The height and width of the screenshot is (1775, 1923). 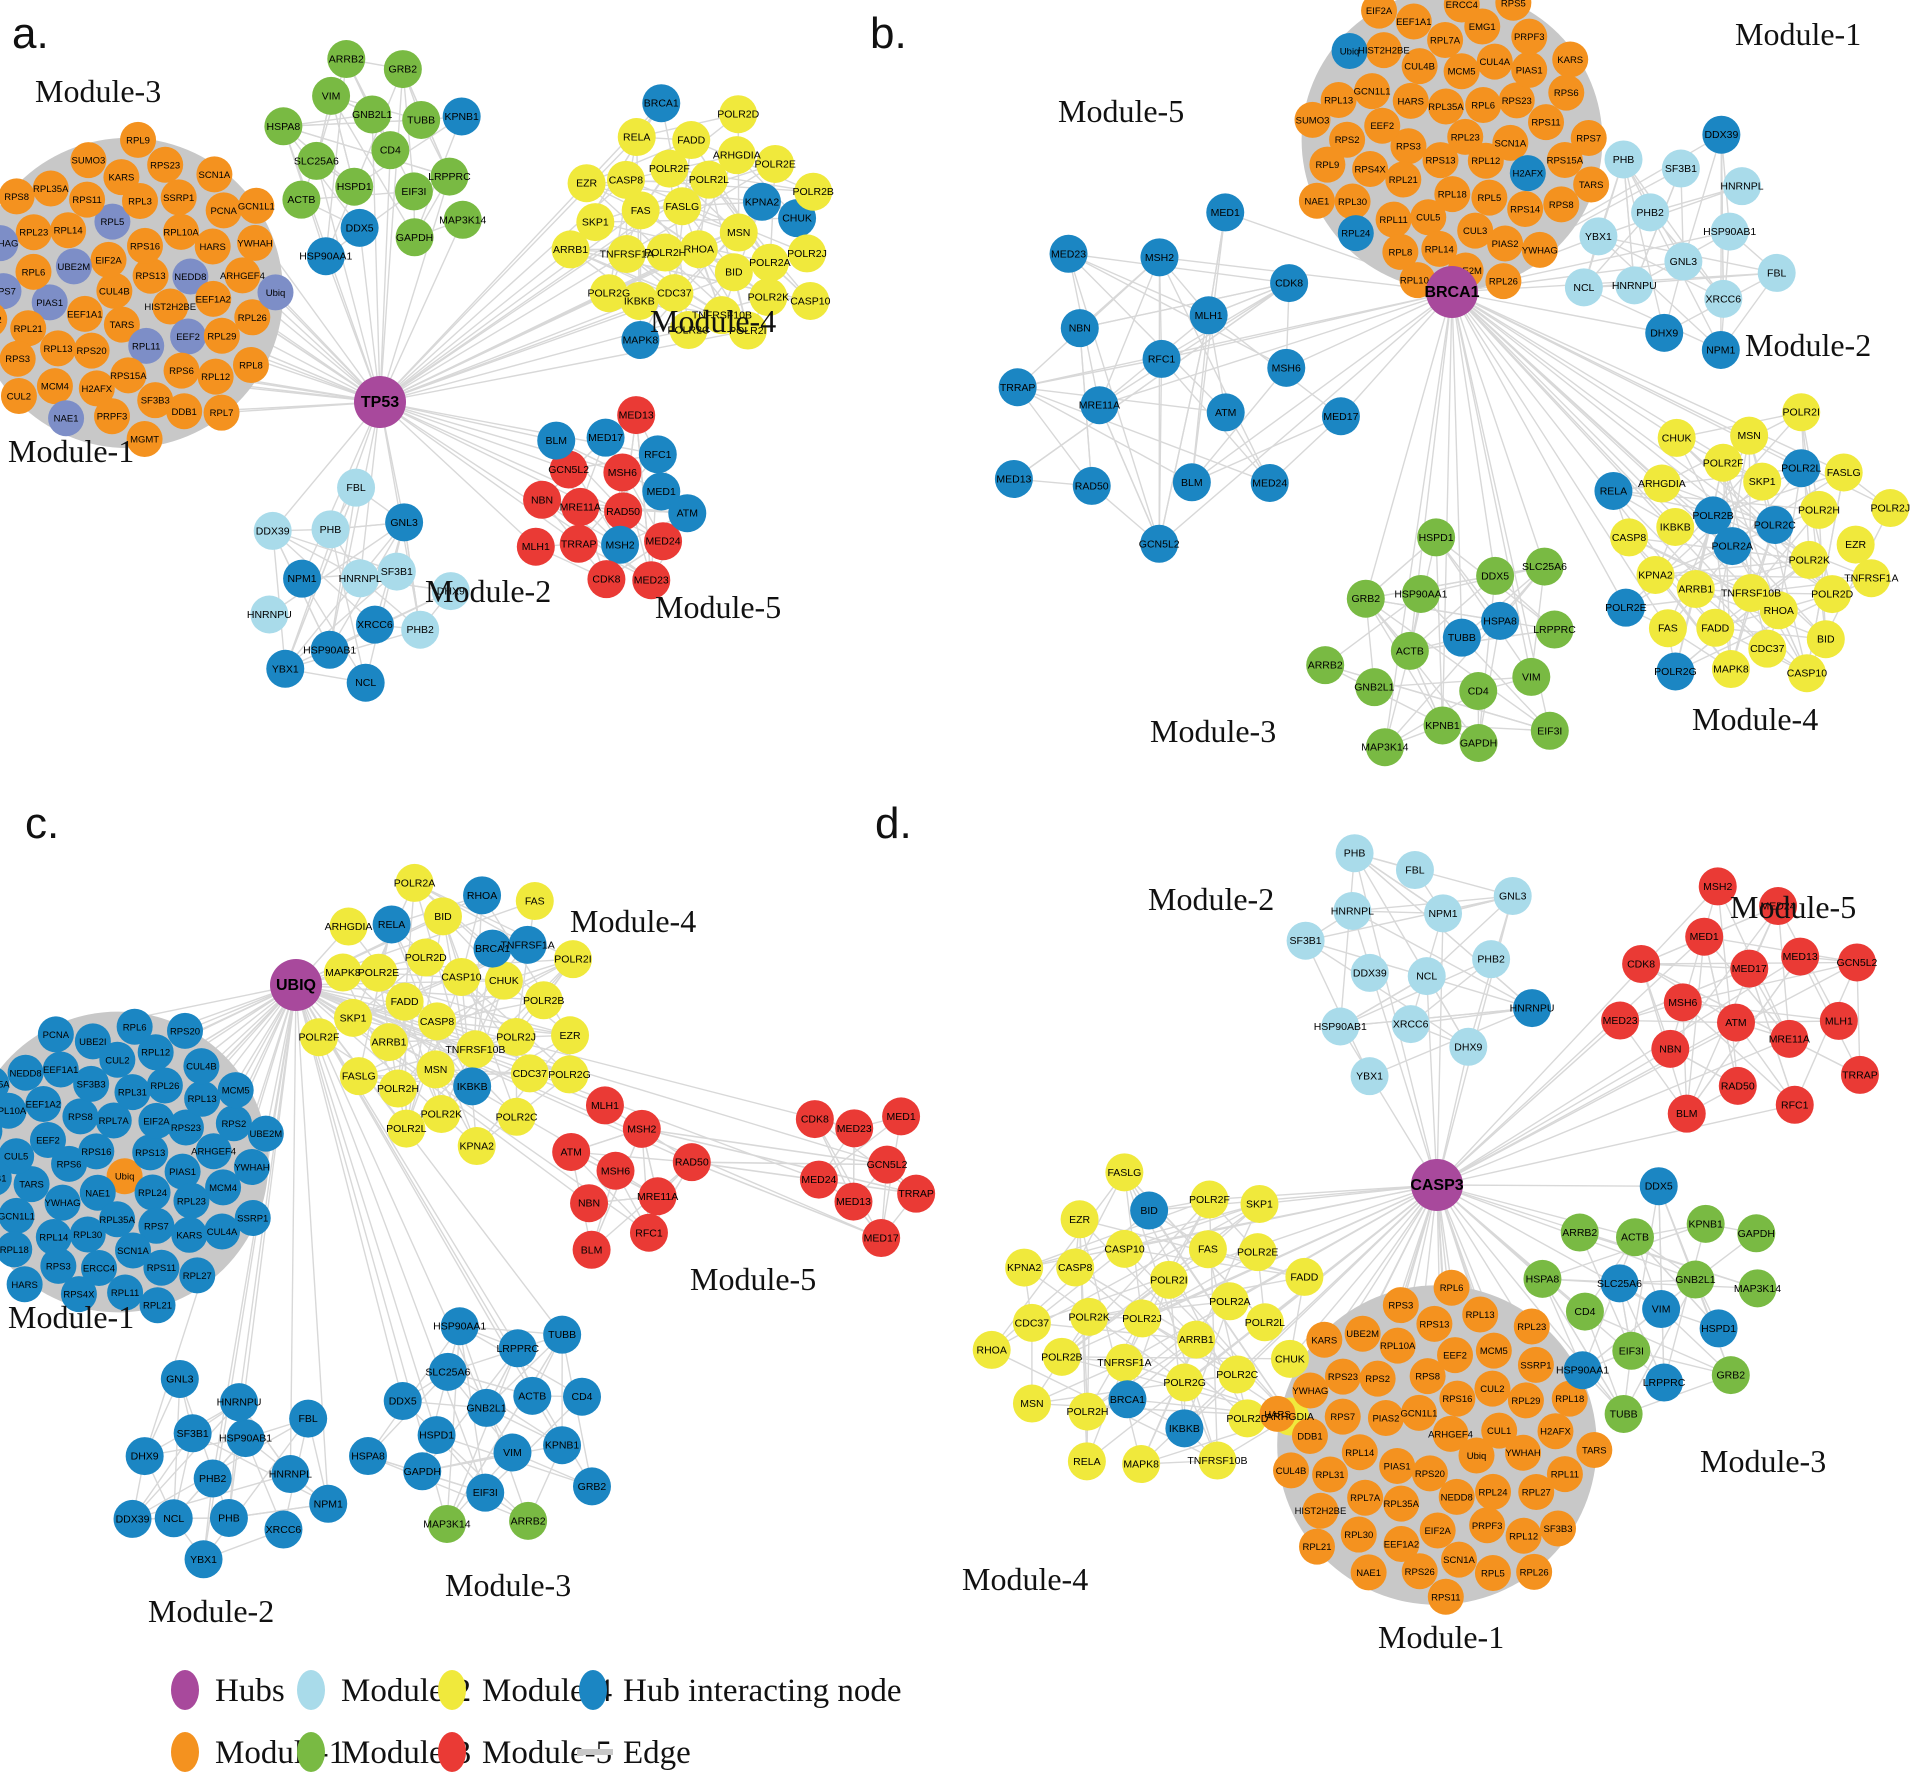 I want to click on node-label: ACTB, so click(x=532, y=1396).